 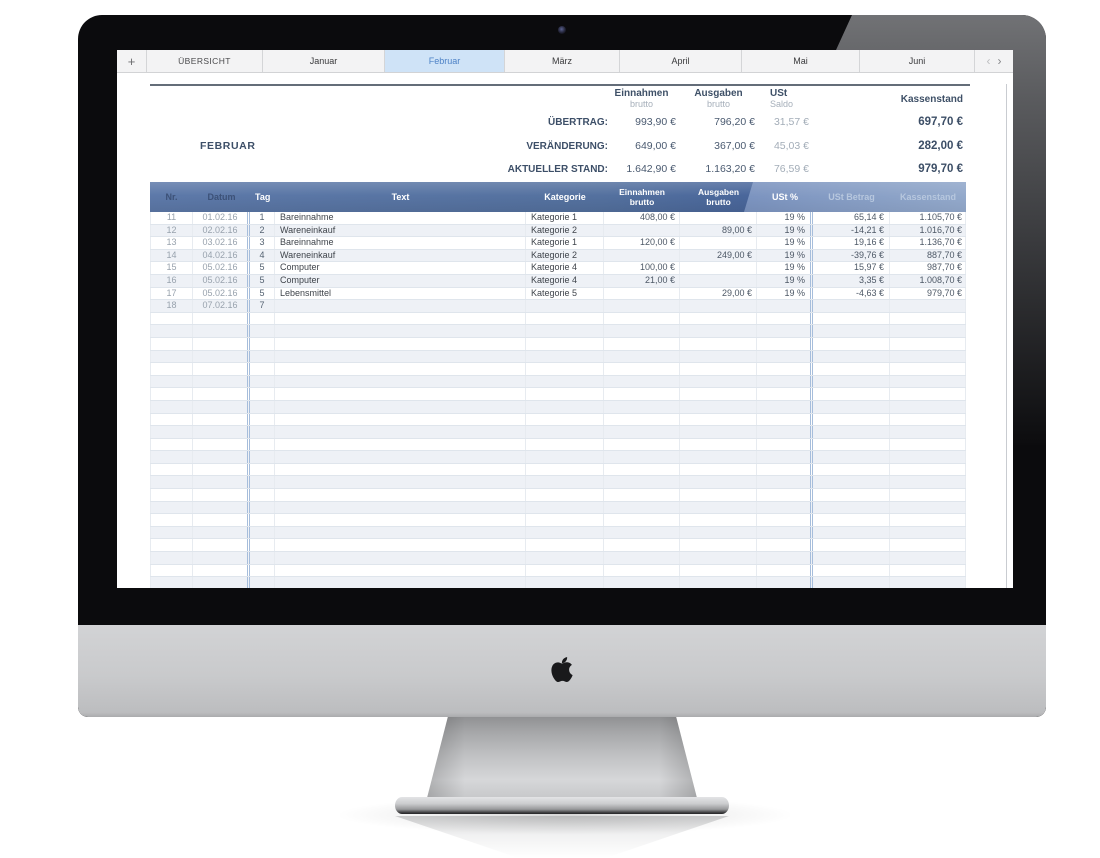 What do you see at coordinates (851, 268) in the screenshot?
I see `table-cell: 15,97 €` at bounding box center [851, 268].